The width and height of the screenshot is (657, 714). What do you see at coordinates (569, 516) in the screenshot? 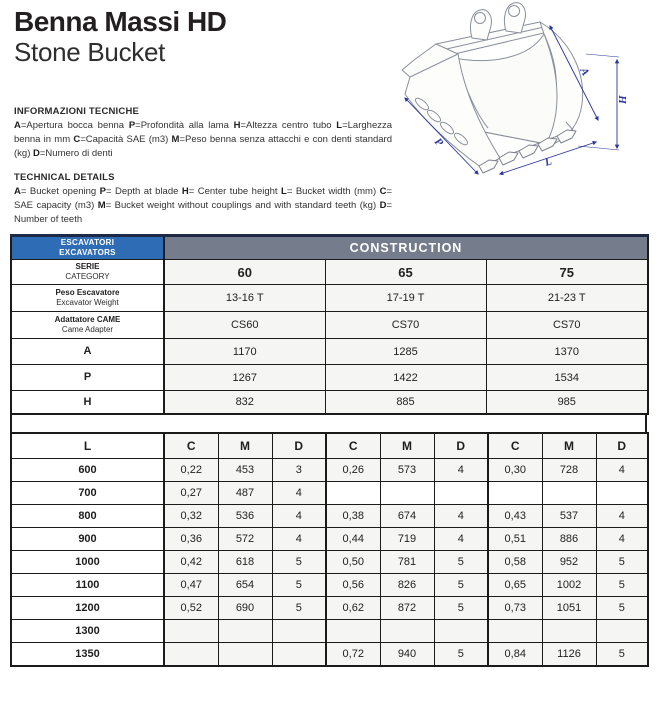
I see `dimension-value-cell: 537` at bounding box center [569, 516].